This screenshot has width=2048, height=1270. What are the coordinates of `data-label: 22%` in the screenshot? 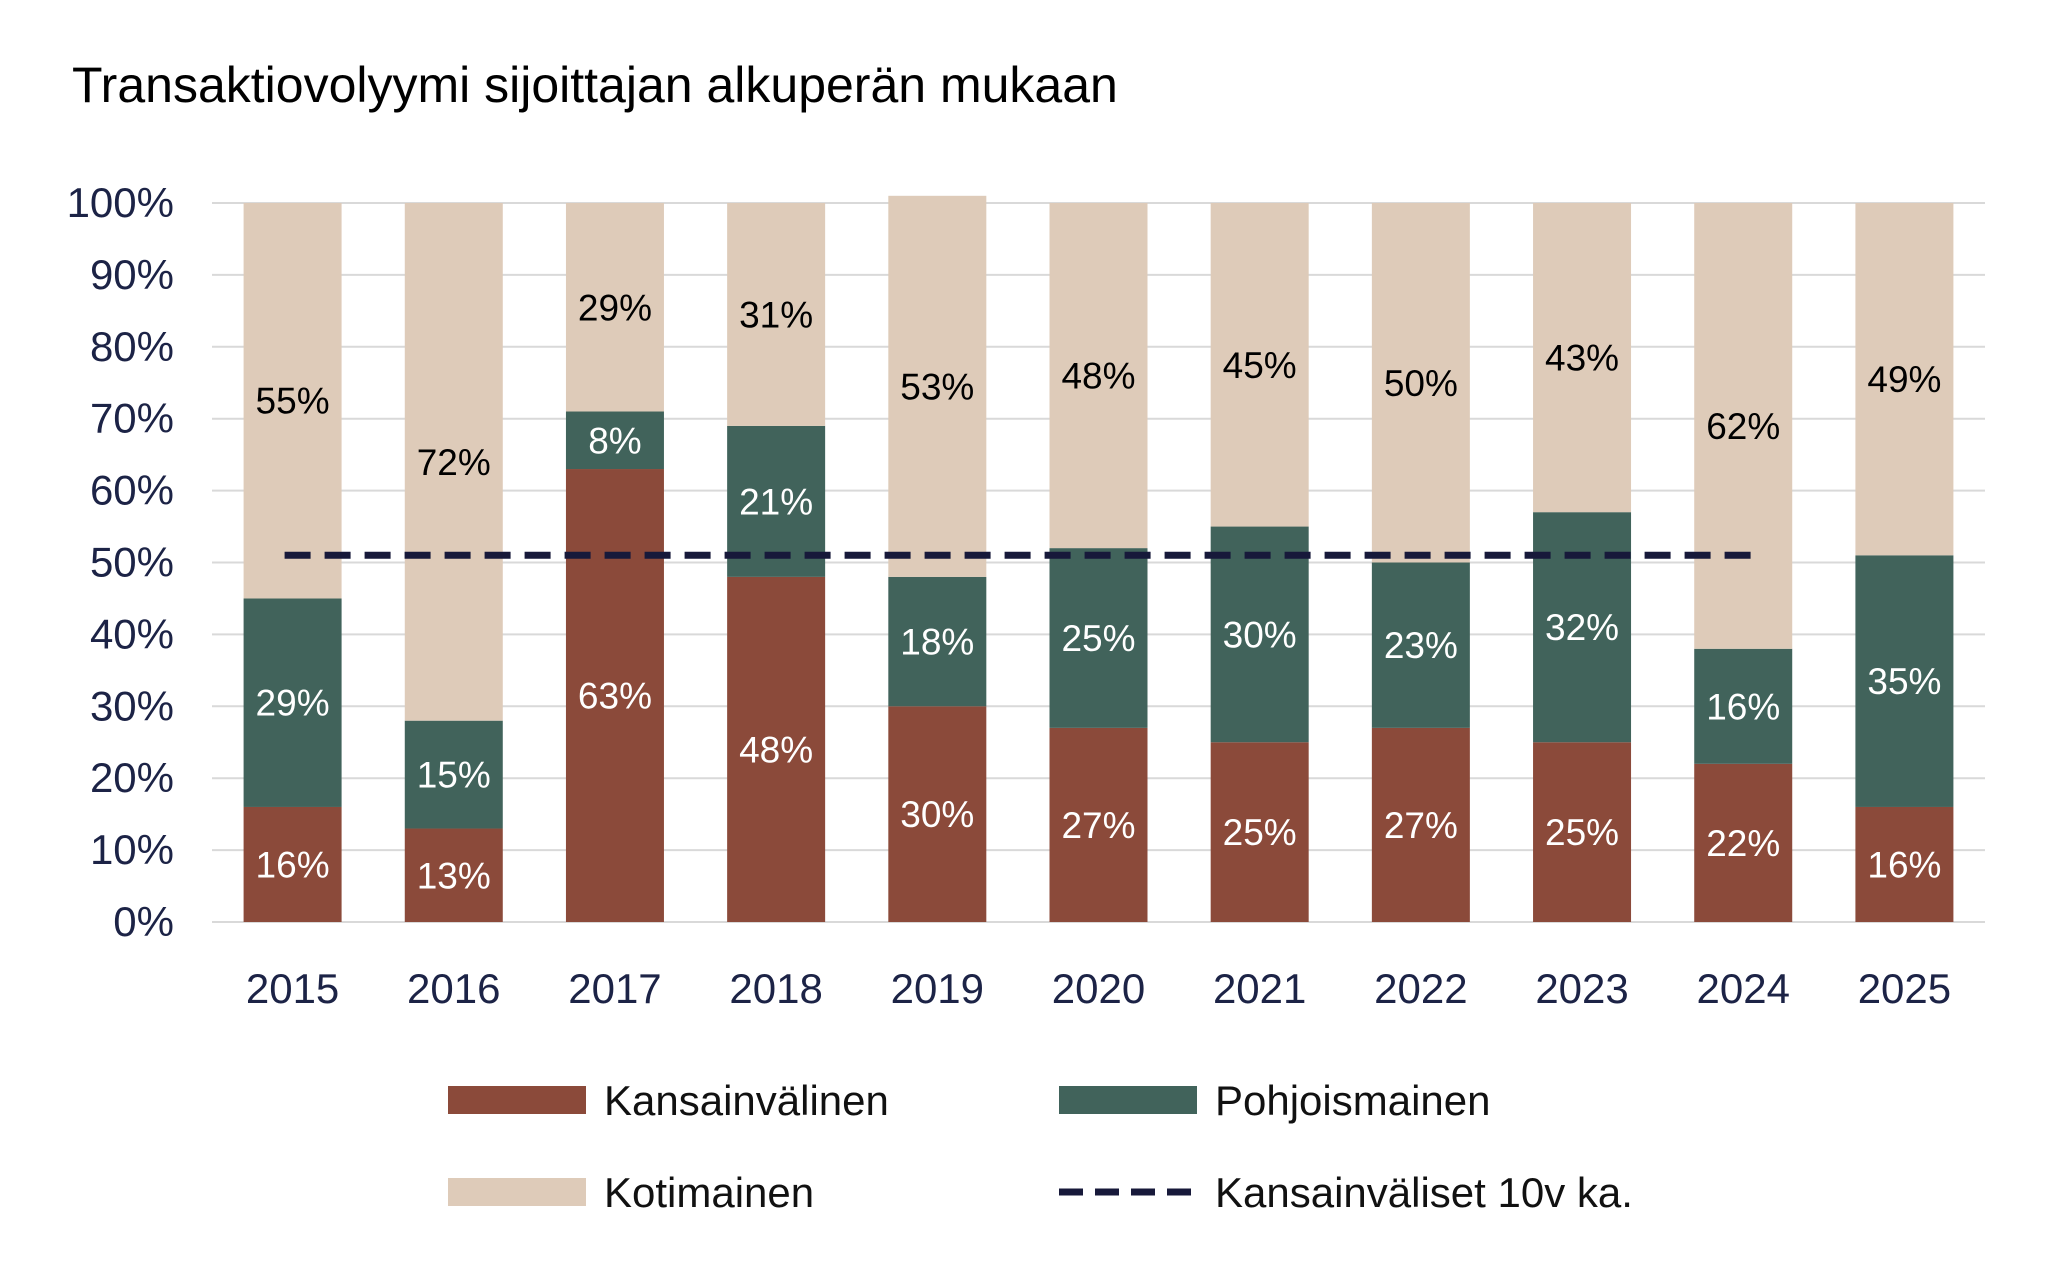 It's located at (1743, 843).